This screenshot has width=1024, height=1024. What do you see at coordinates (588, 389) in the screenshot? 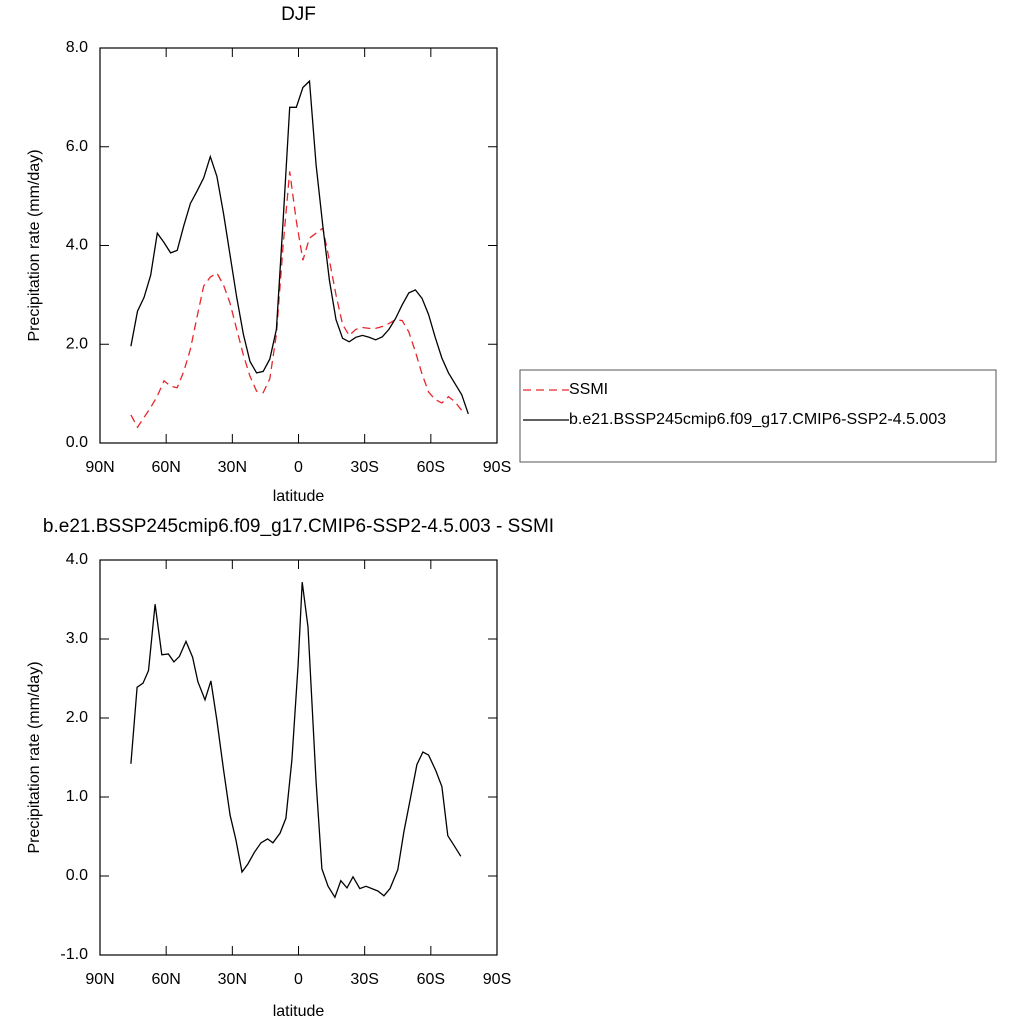
I see `legend-label: SSMI` at bounding box center [588, 389].